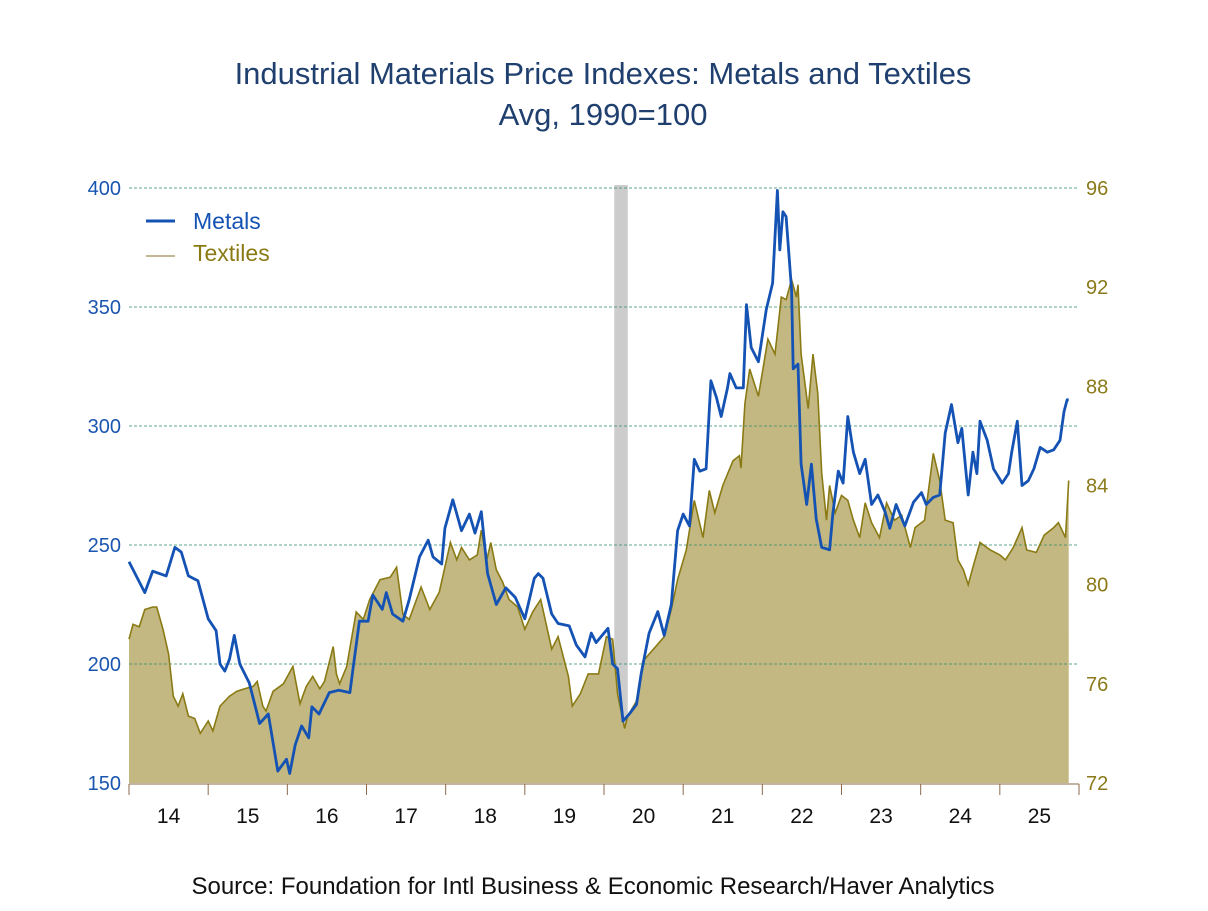 This screenshot has height=911, width=1208. Describe the element at coordinates (1097, 288) in the screenshot. I see `right-tick-label: 92` at that location.